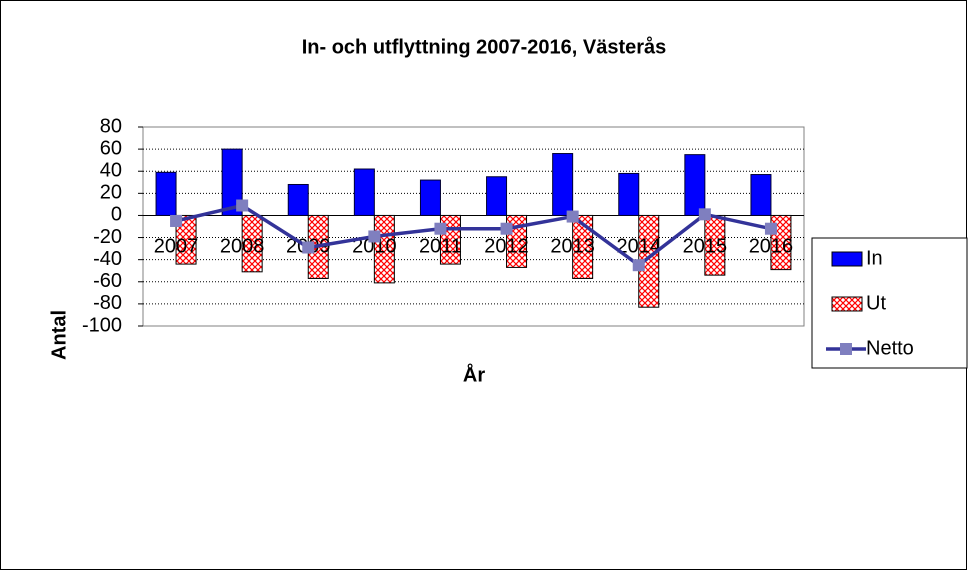 Image resolution: width=968 pixels, height=571 pixels. What do you see at coordinates (846, 349) in the screenshot?
I see `legend-marker` at bounding box center [846, 349].